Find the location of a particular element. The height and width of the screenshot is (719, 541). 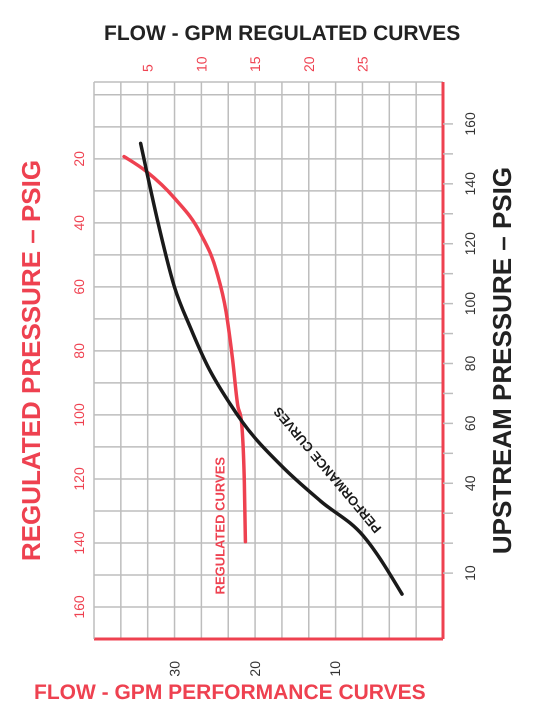

y-tick-label: 120 is located at coordinates (79, 479).